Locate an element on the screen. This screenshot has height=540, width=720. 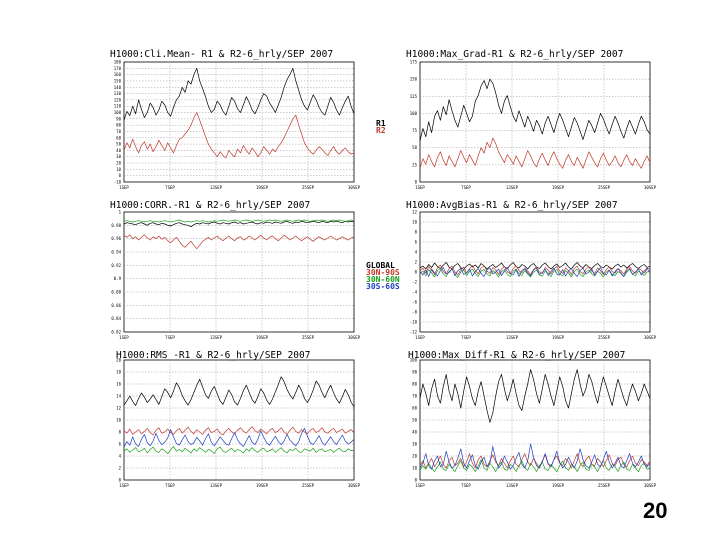
chart-title: H1000:Max_Grad-R1 & R2-6_hrly/SEP 2007 is located at coordinates (514, 54).